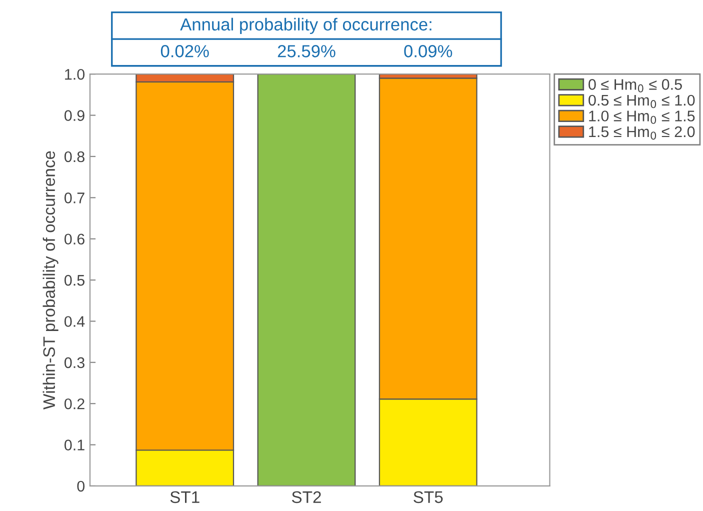 The image size is (703, 511). Describe the element at coordinates (306, 26) in the screenshot. I see `chart-title: Annual probability of occurrence:` at that location.